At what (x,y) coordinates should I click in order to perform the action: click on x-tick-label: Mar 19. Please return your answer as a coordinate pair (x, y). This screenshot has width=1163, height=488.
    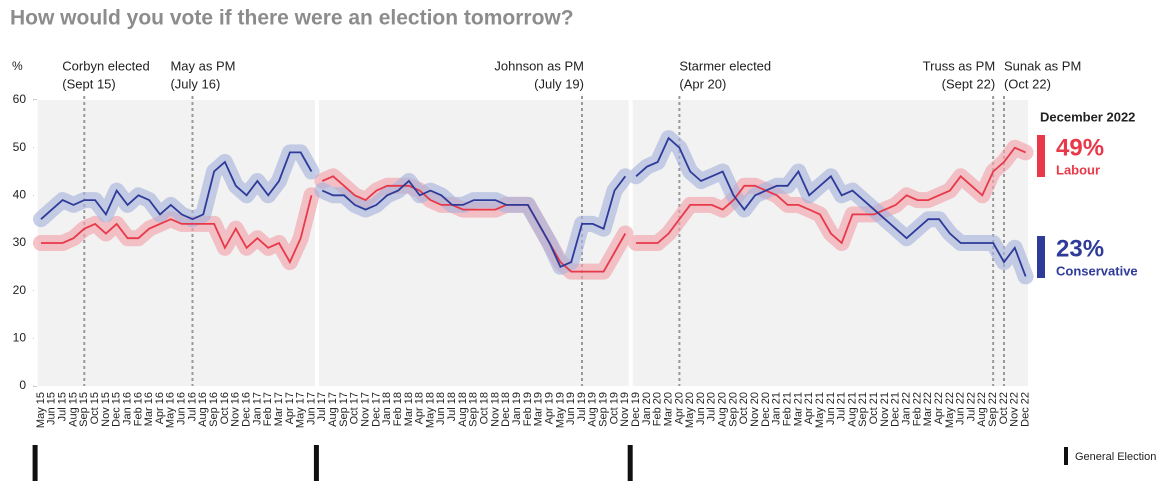
    Looking at the image, I should click on (539, 409).